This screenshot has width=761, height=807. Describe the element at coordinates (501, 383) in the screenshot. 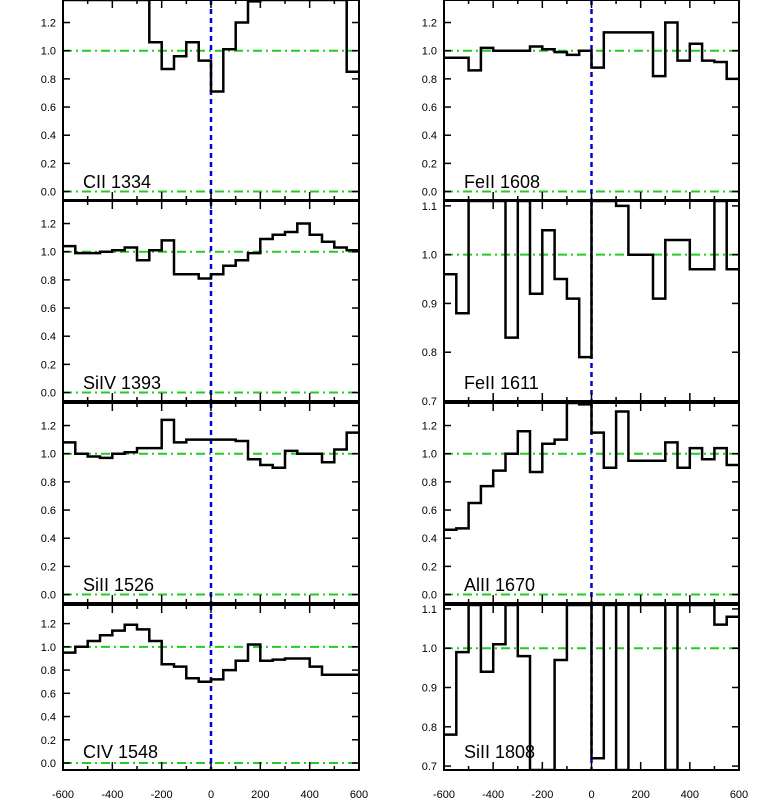

I see `panel-label: FeII 1611` at that location.